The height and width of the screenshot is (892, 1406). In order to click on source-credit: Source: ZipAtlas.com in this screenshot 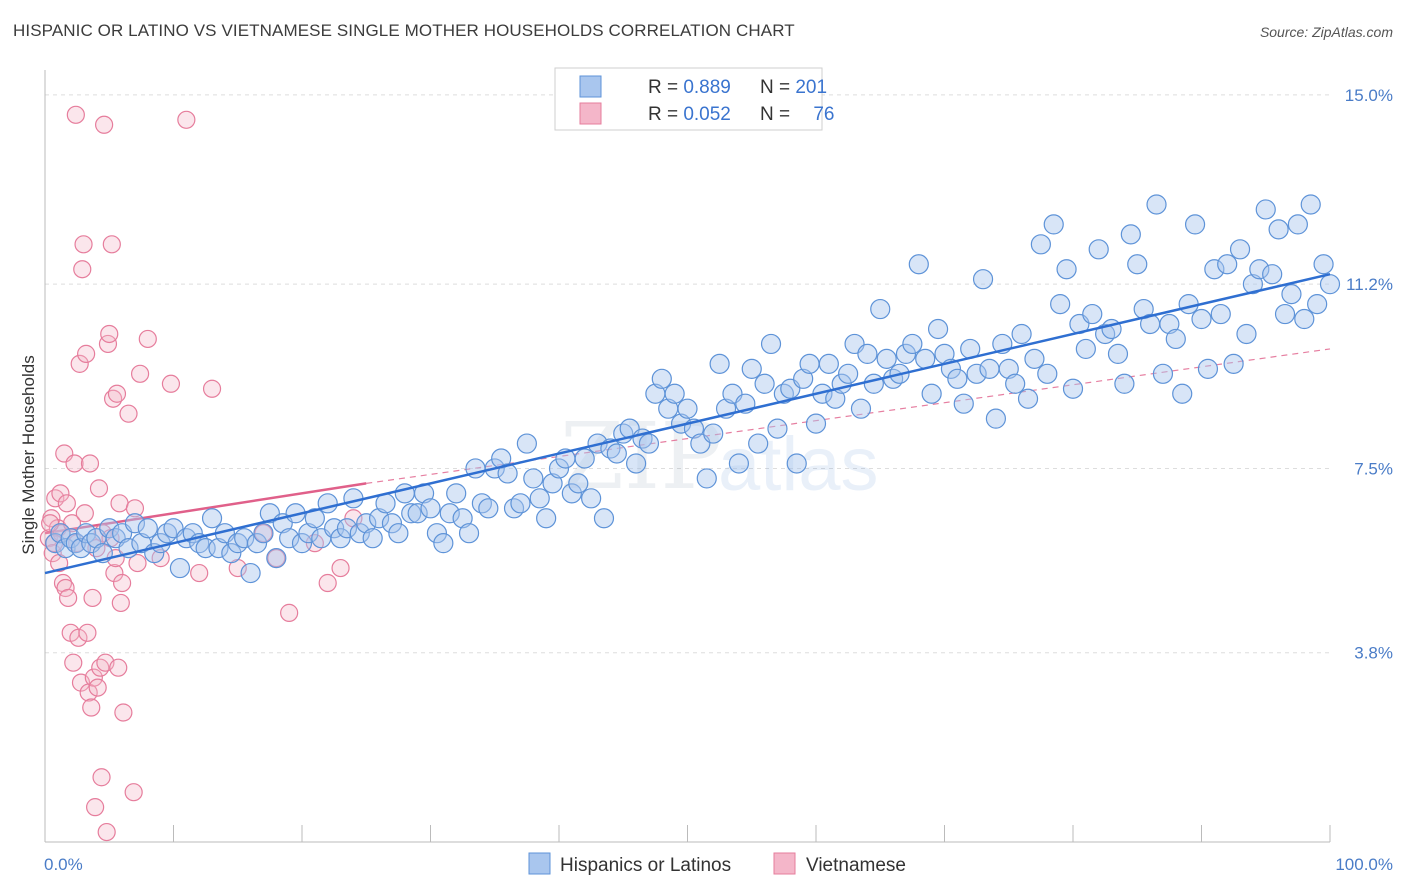, I will do `click(1326, 32)`.